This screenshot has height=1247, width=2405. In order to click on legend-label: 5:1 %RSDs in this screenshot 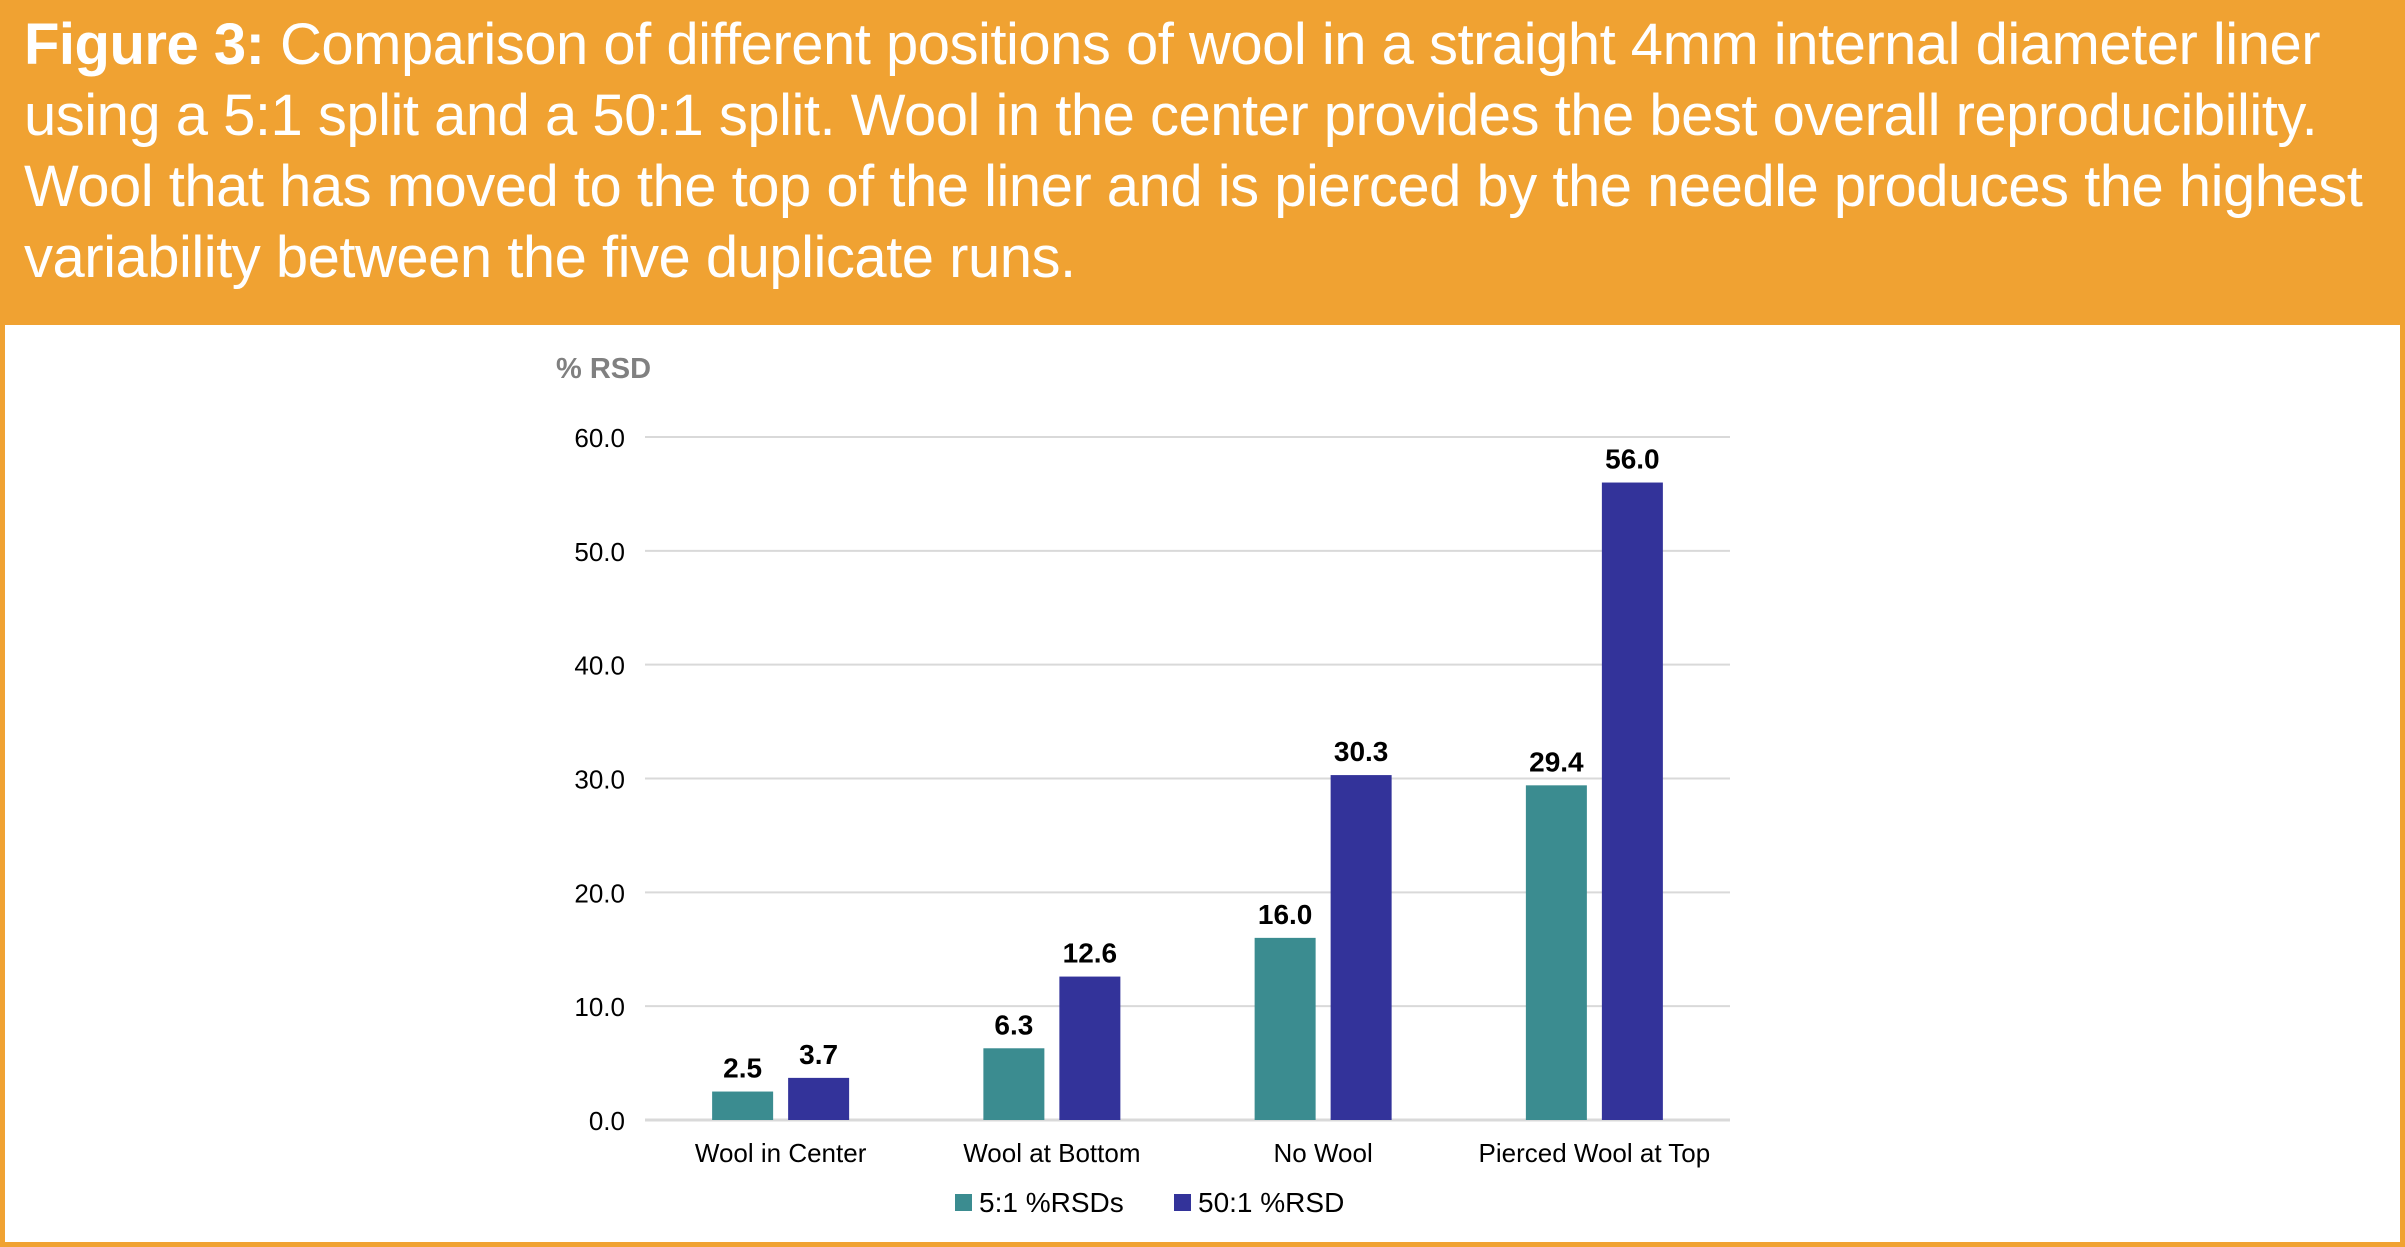, I will do `click(1051, 1202)`.